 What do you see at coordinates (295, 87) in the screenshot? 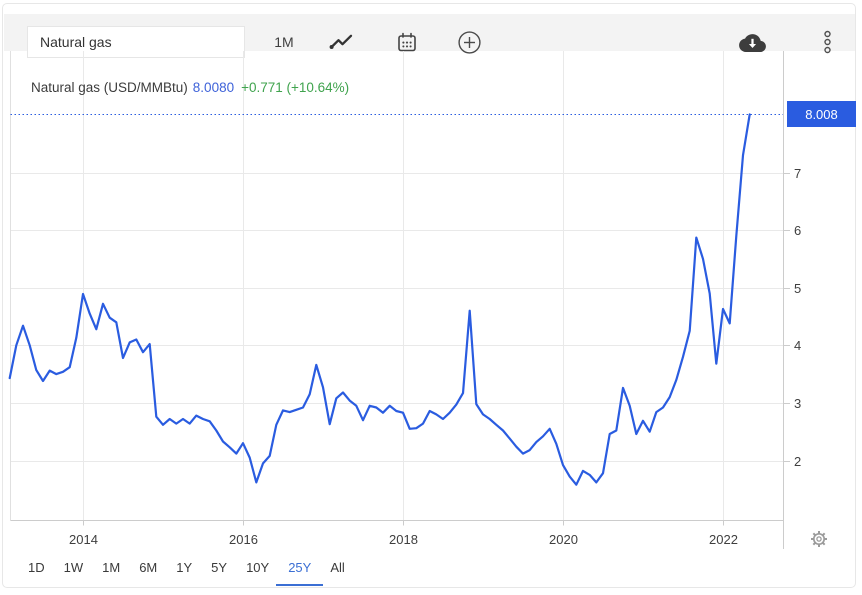
I see `chart-change: +0.771 (+10.64%)` at bounding box center [295, 87].